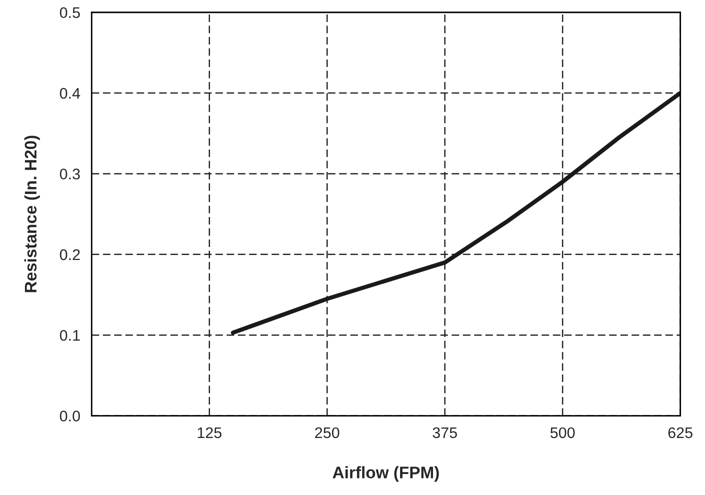 This screenshot has width=705, height=495. What do you see at coordinates (32, 214) in the screenshot?
I see `y-axis-title: Resistance (In. H20)` at bounding box center [32, 214].